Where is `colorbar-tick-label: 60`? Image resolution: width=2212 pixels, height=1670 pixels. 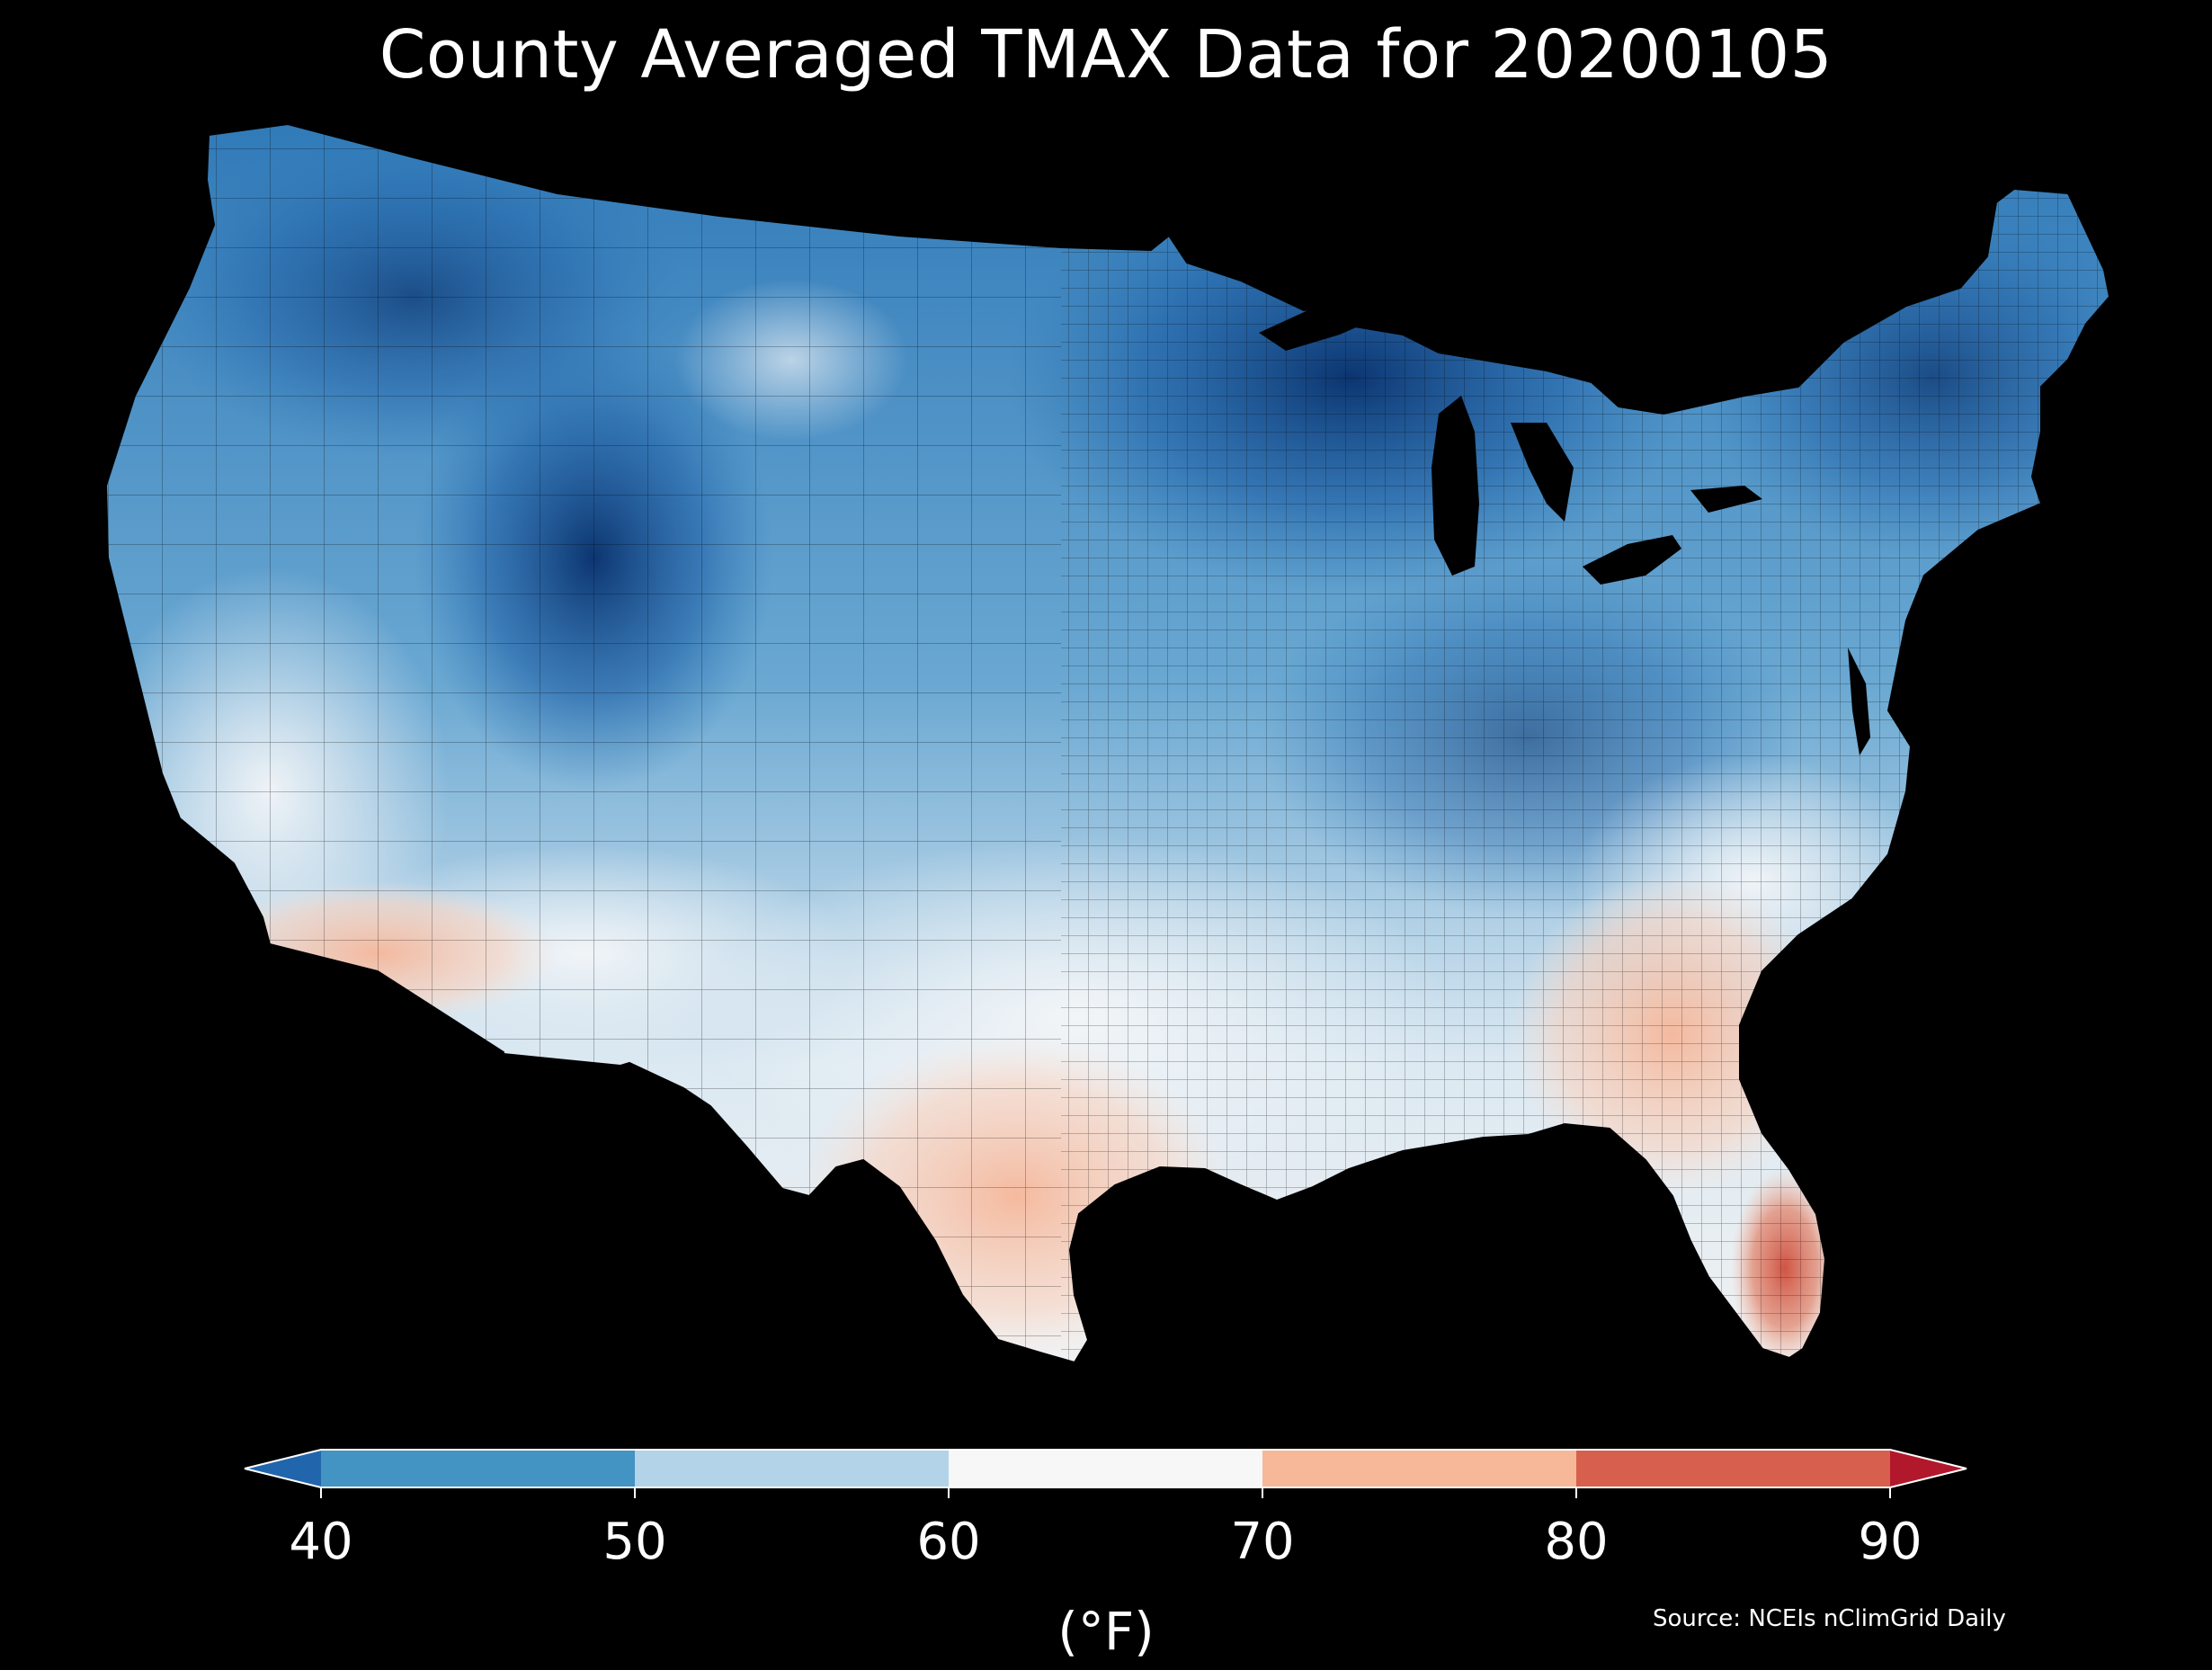 colorbar-tick-label: 60 is located at coordinates (948, 1542).